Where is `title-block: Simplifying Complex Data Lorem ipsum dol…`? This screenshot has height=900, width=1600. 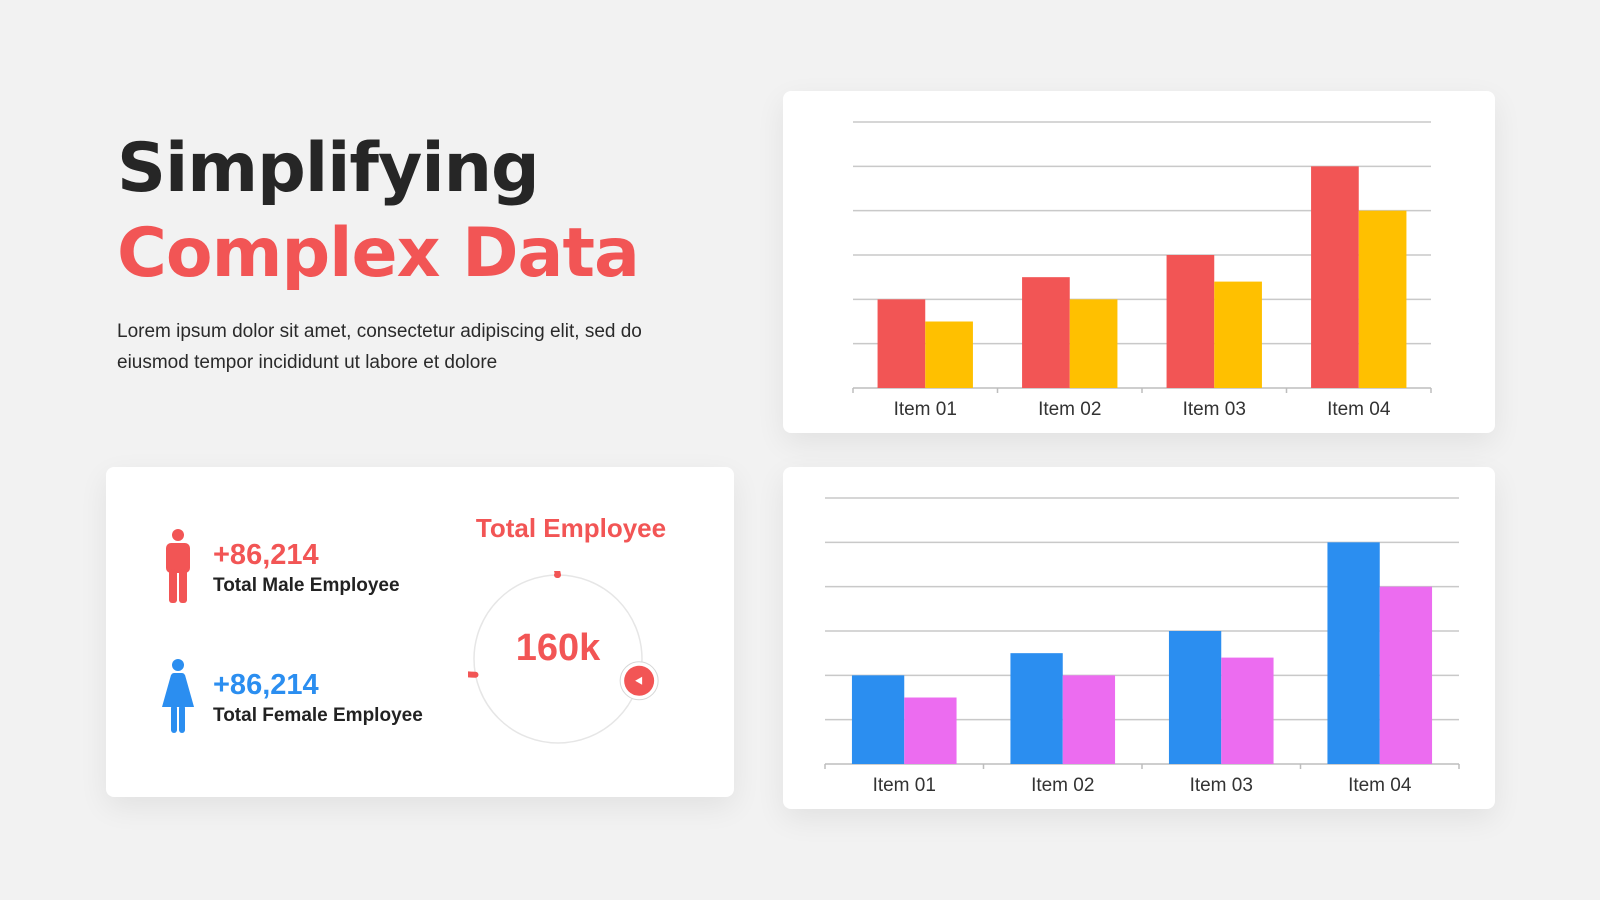 title-block: Simplifying Complex Data Lorem ipsum dol… is located at coordinates (407, 253).